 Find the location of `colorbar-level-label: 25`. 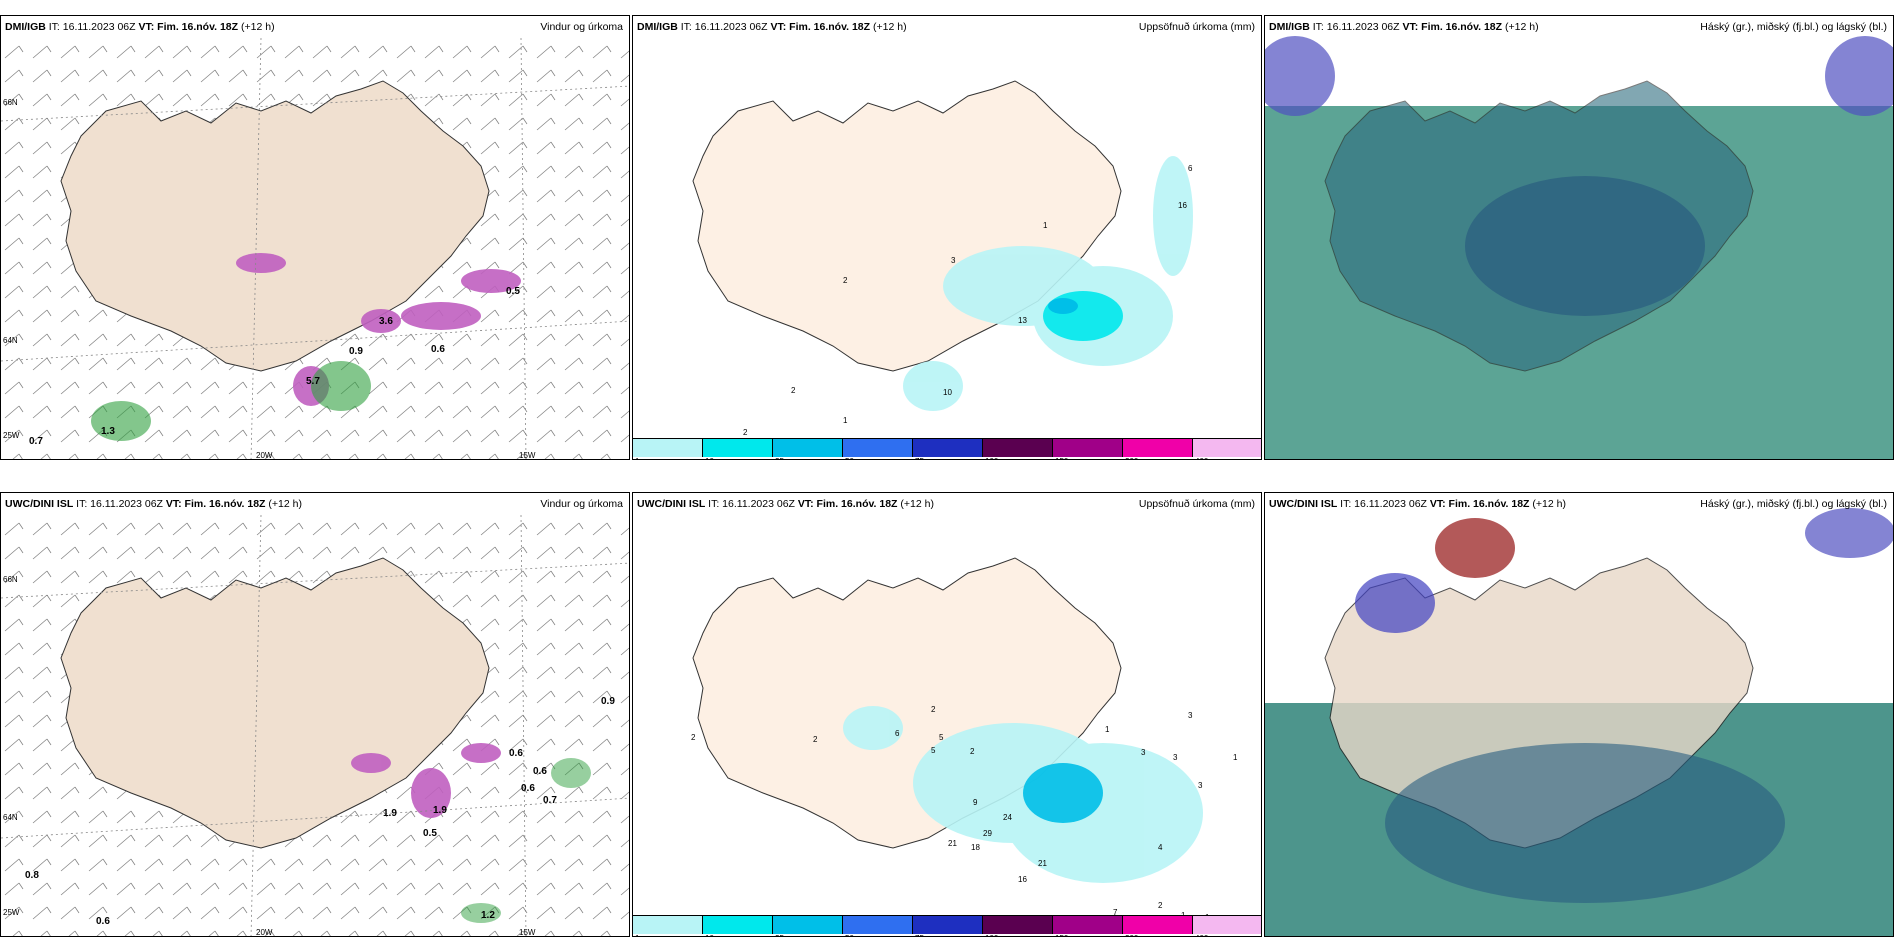

colorbar-level-label: 25 is located at coordinates (779, 458).